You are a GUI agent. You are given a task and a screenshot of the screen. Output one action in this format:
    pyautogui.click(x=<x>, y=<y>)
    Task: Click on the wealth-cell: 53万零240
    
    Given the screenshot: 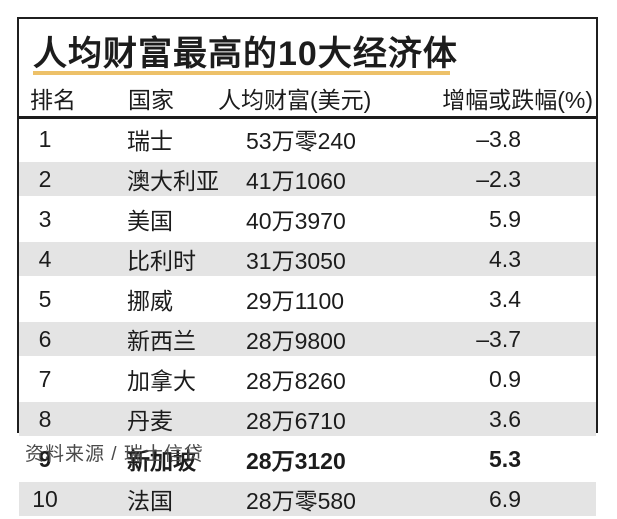 What is the action you would take?
    pyautogui.click(x=301, y=141)
    